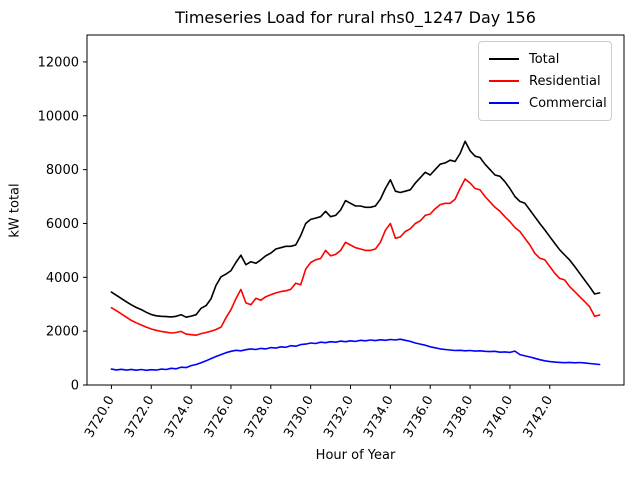 This screenshot has height=480, width=640. What do you see at coordinates (62, 170) in the screenshot?
I see `y-tick-label: 8000` at bounding box center [62, 170].